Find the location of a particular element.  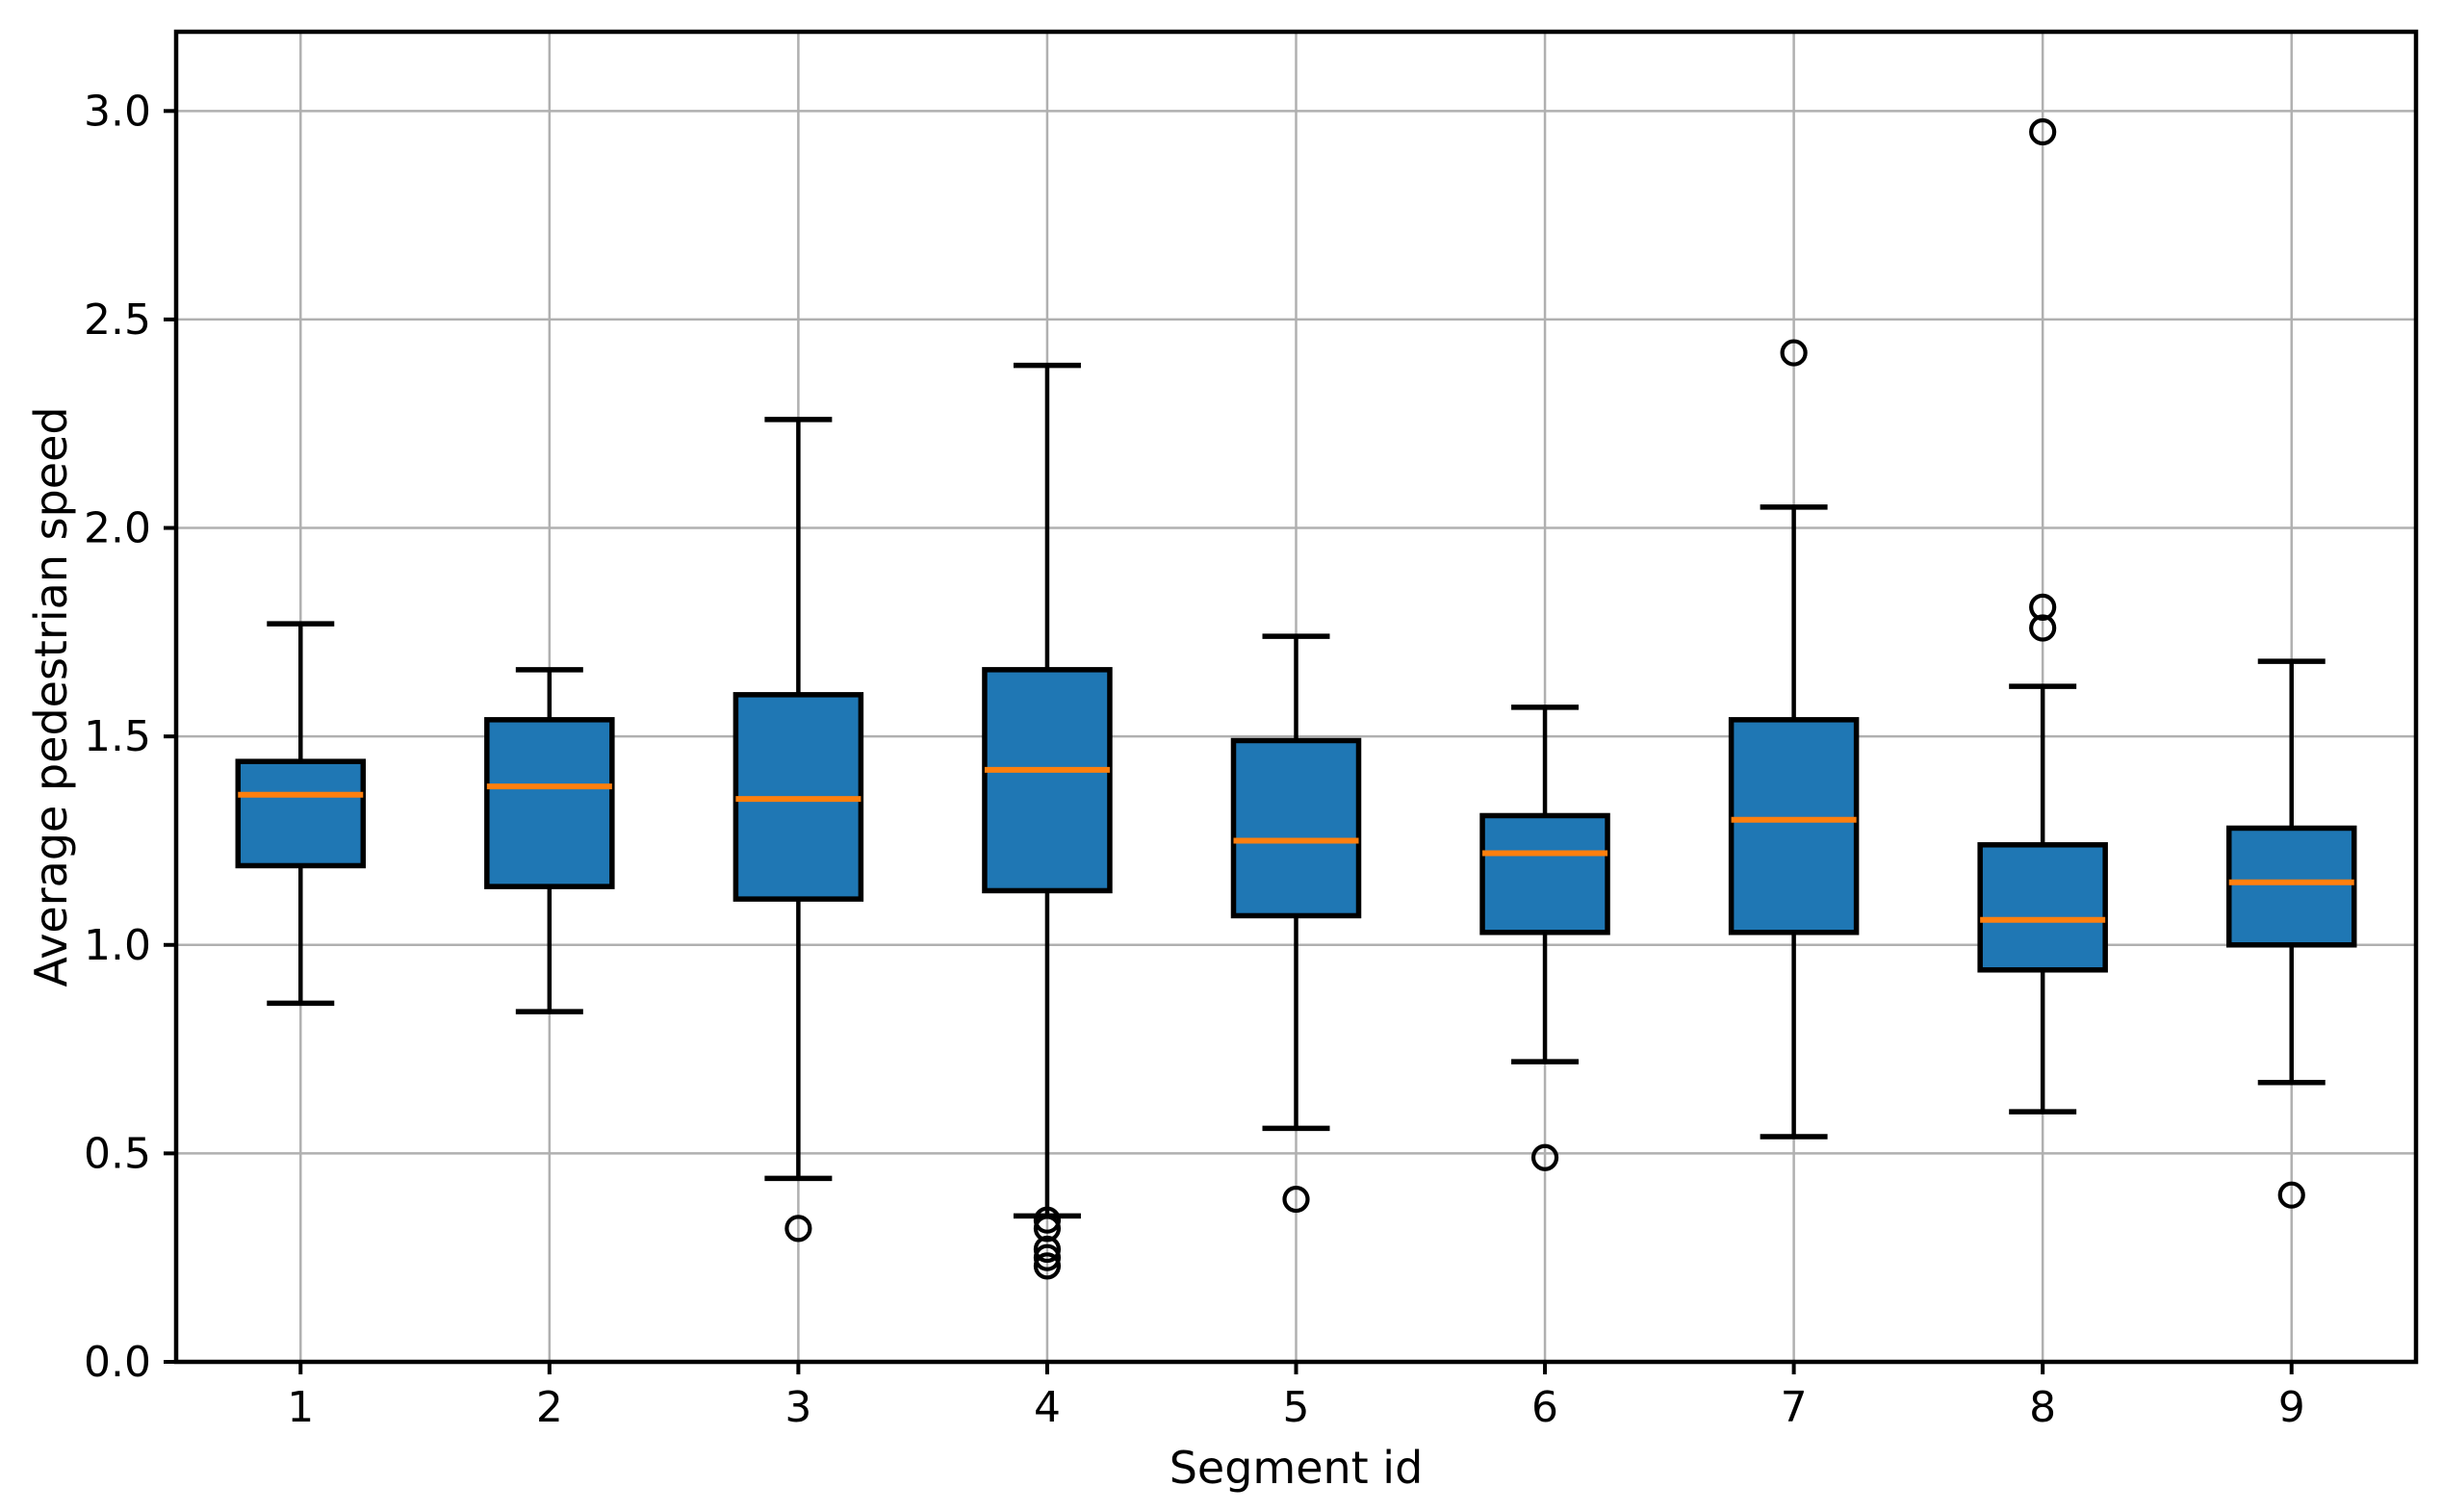

y-tick-label-0.5: 0.5 is located at coordinates (117, 1153).